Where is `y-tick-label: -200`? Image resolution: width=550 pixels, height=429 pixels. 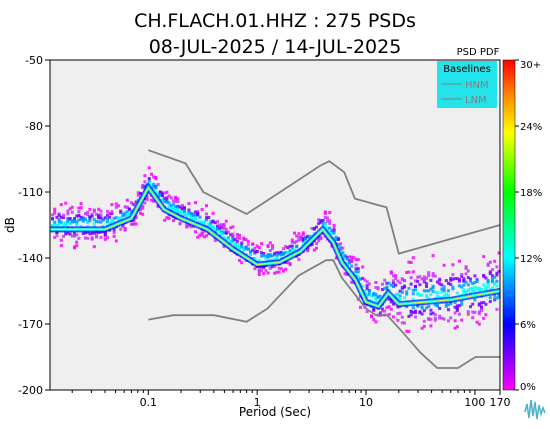 y-tick-label: -200 is located at coordinates (30, 390).